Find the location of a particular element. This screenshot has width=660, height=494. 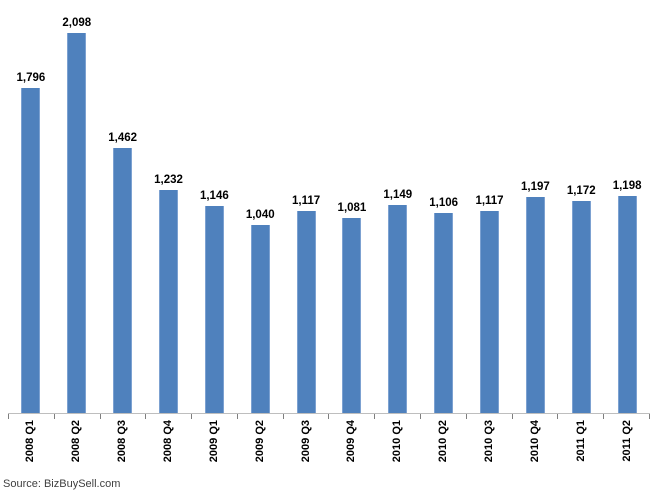

category-slot: 1,149 is located at coordinates (398, 207).